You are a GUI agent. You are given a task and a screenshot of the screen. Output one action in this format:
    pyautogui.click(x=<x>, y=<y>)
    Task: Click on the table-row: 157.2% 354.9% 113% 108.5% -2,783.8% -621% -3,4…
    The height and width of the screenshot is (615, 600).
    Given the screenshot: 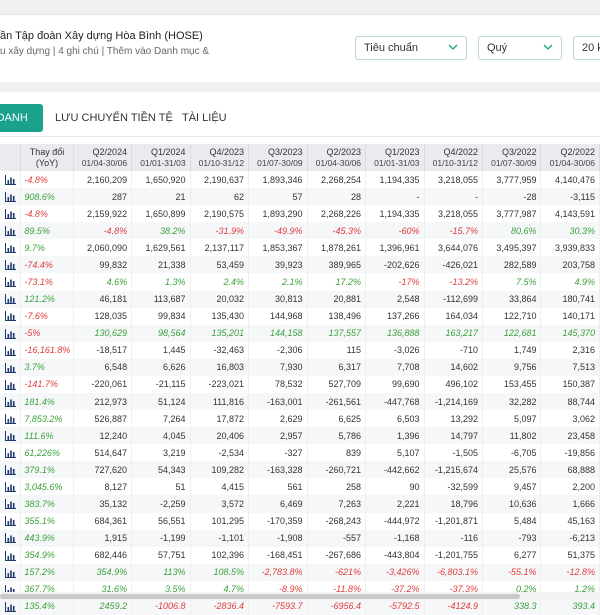 What is the action you would take?
    pyautogui.click(x=300, y=572)
    